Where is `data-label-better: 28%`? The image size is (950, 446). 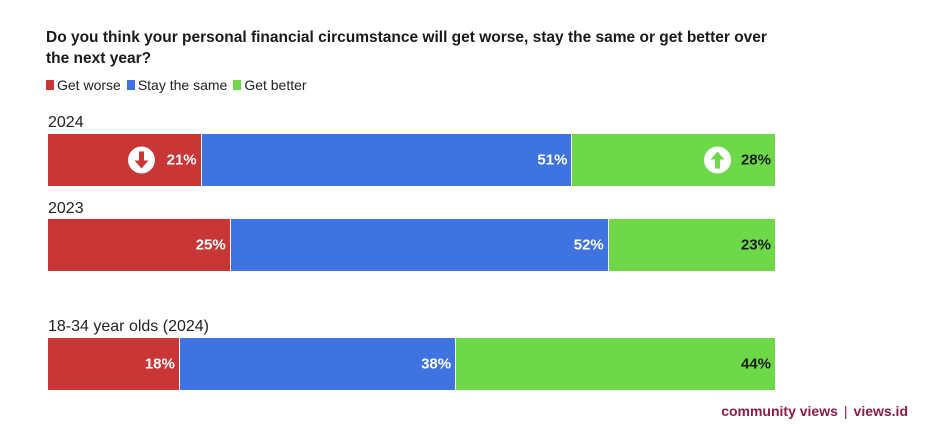 data-label-better: 28% is located at coordinates (755, 160).